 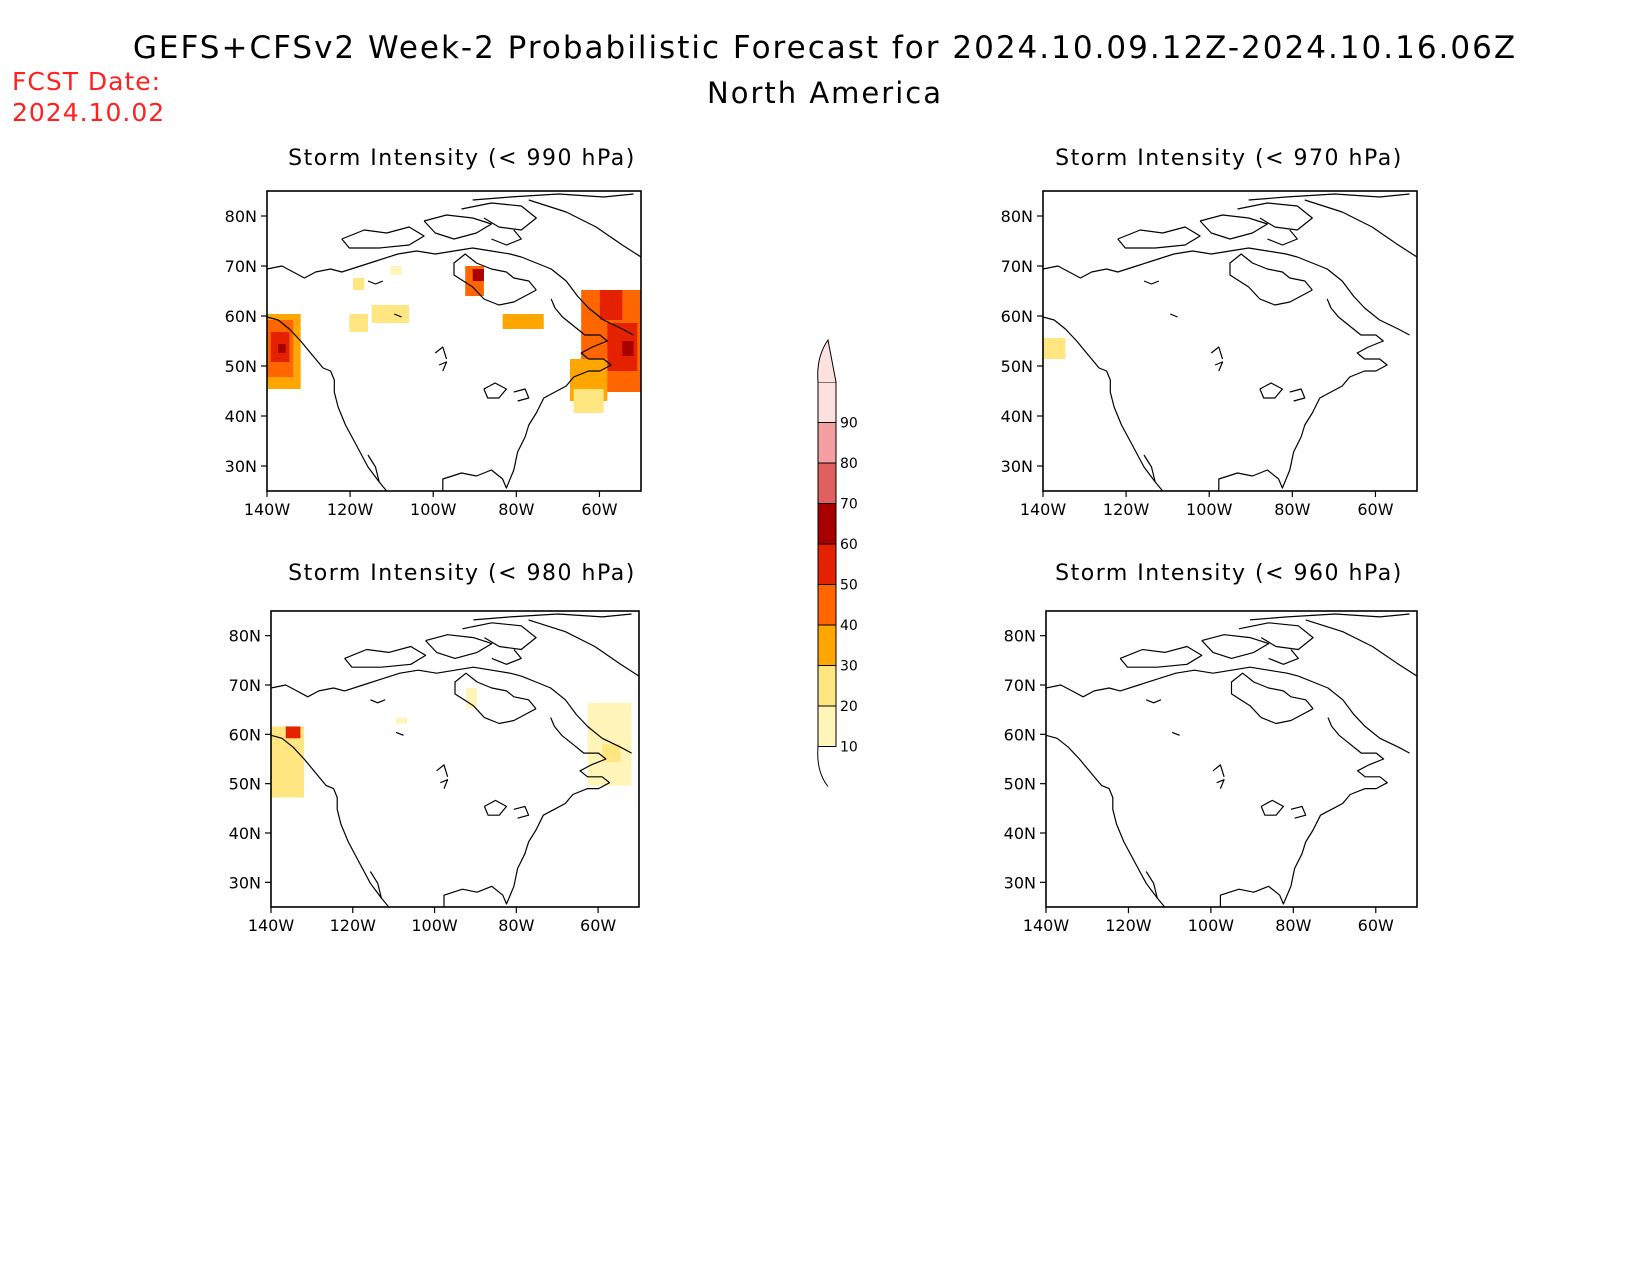 What do you see at coordinates (88, 97) in the screenshot?
I see `forecast-date: FCST Date: 2024.10.02` at bounding box center [88, 97].